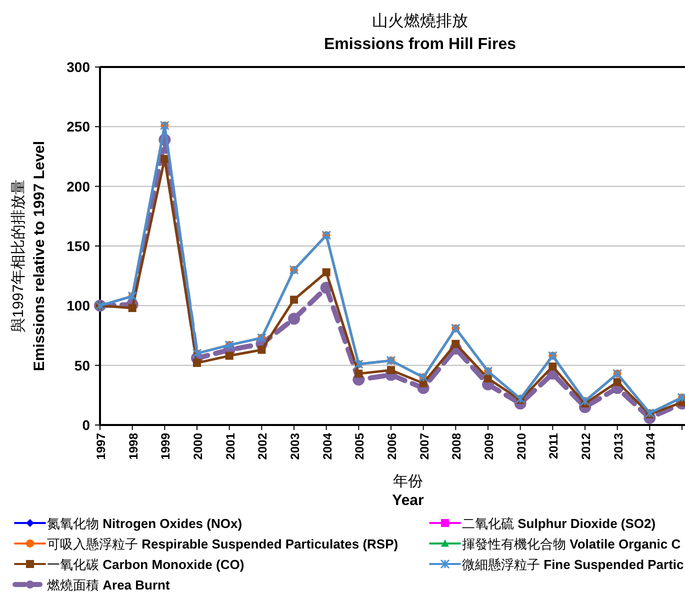 The height and width of the screenshot is (597, 685). I want to click on x-tick-label: 2009, so click(489, 446).